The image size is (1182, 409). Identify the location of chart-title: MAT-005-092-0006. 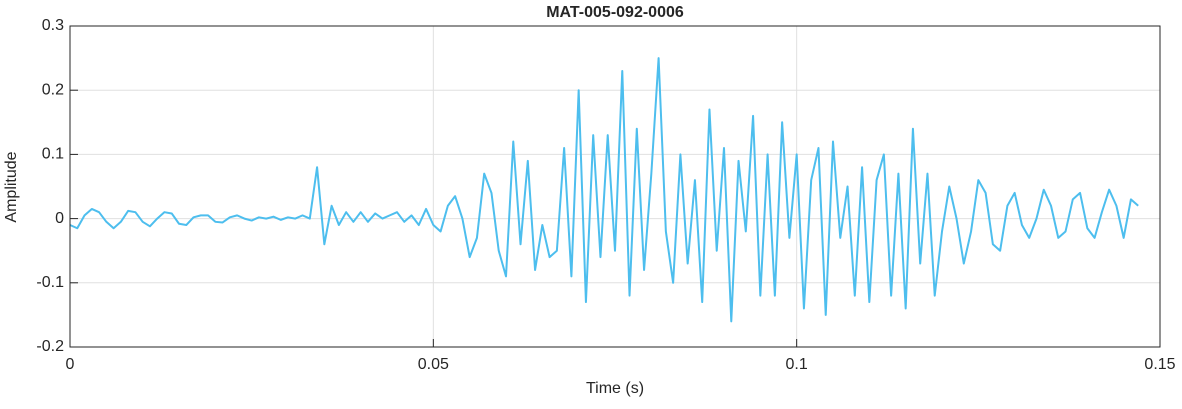
(615, 12).